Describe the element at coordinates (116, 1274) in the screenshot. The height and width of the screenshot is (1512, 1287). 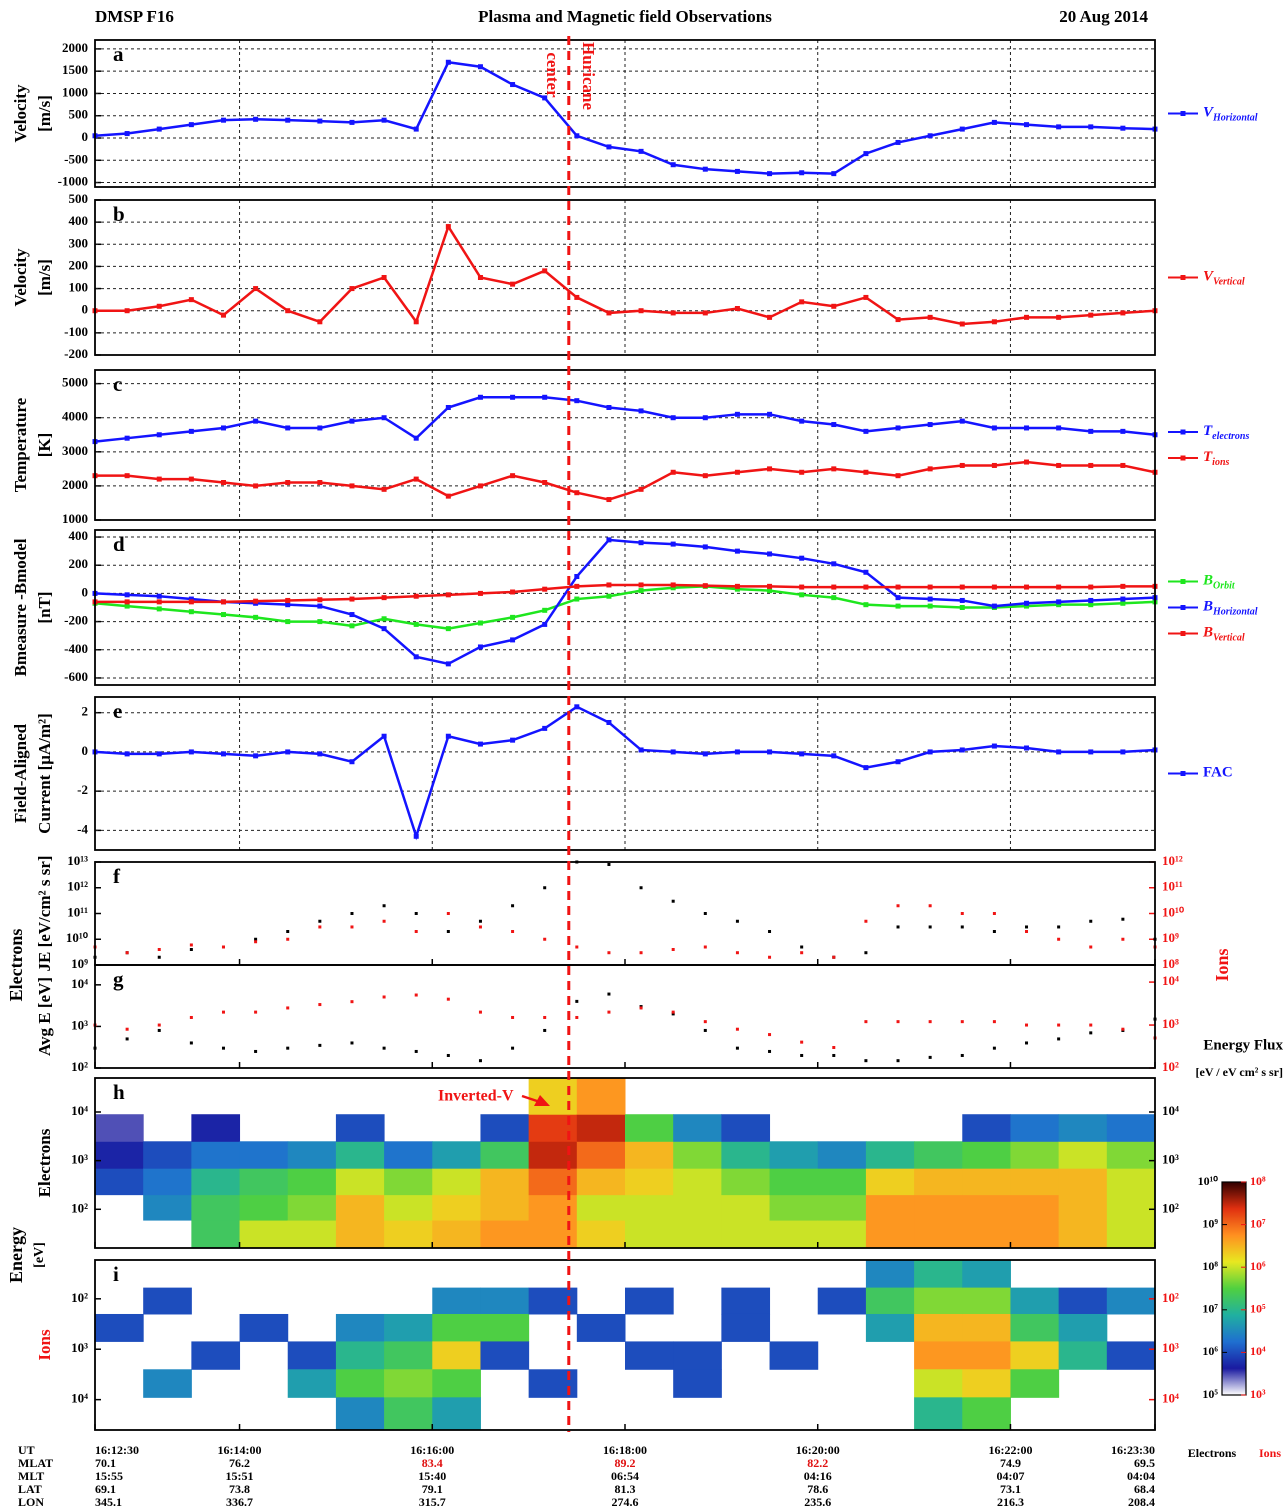
I see `panel-letter: i` at that location.